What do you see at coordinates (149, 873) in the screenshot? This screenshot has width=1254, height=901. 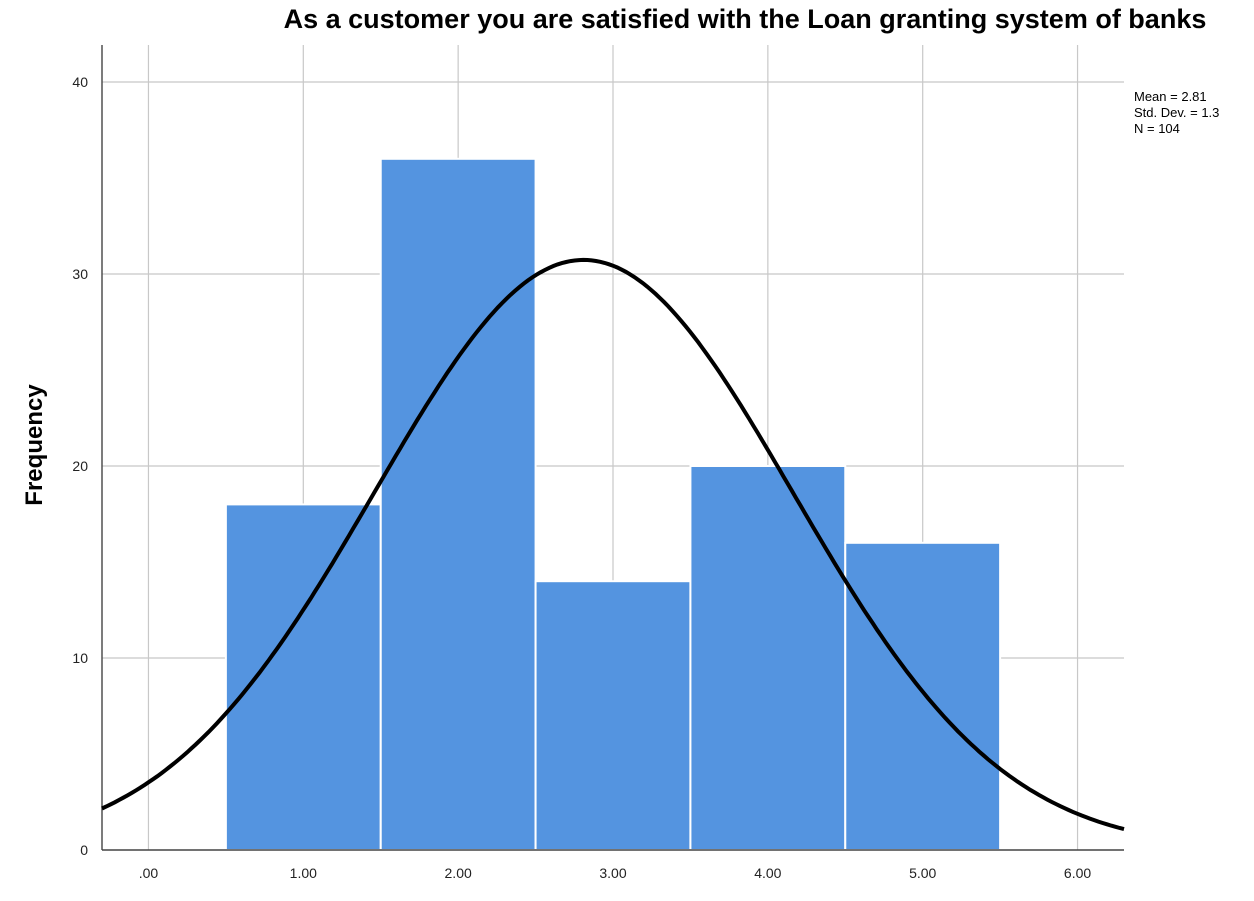 I see `x-tick-label: .00` at bounding box center [149, 873].